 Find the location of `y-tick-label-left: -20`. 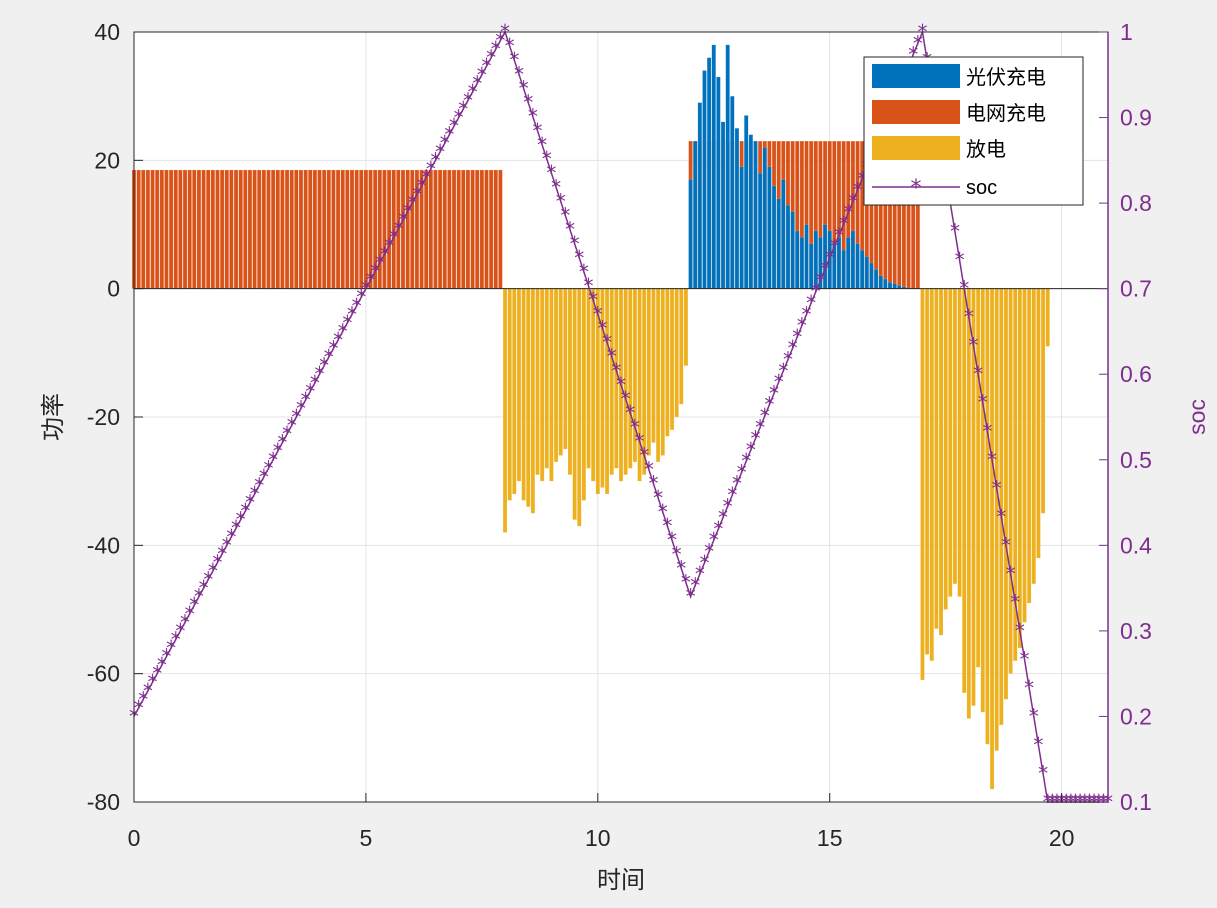

y-tick-label-left: -20 is located at coordinates (103, 417).